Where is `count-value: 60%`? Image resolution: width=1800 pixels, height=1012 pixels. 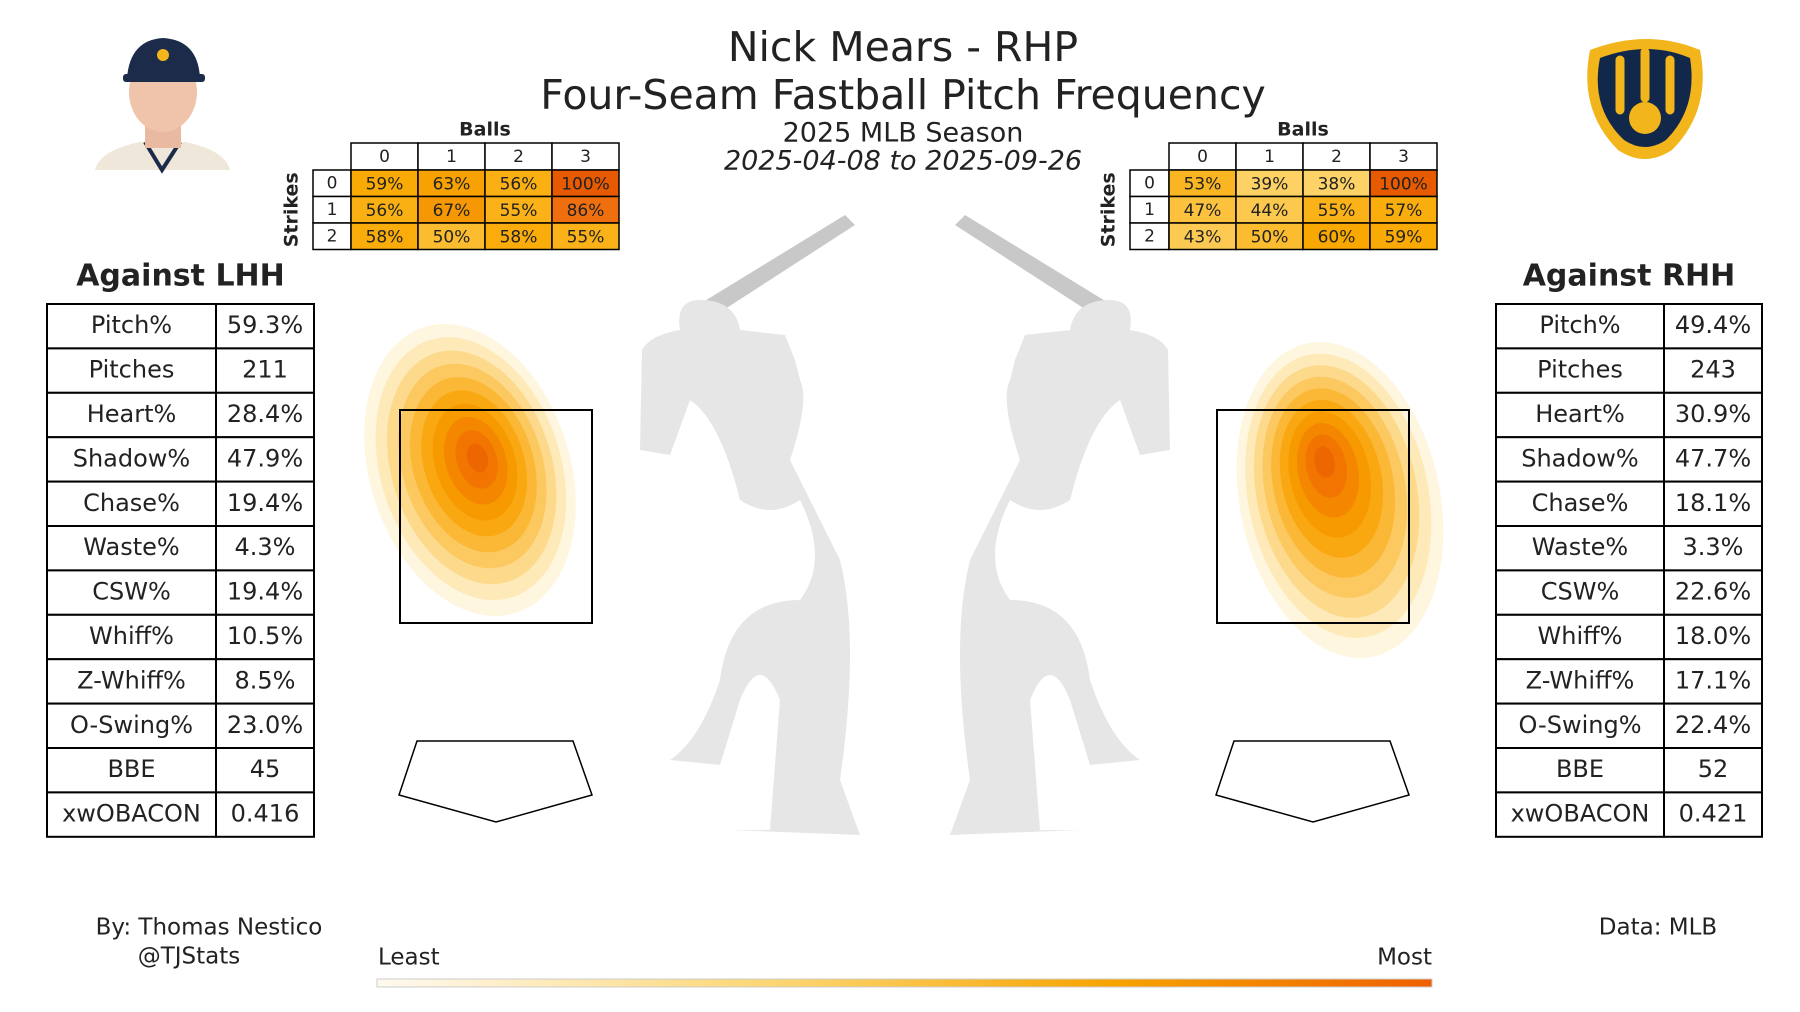
count-value: 60% is located at coordinates (1337, 237).